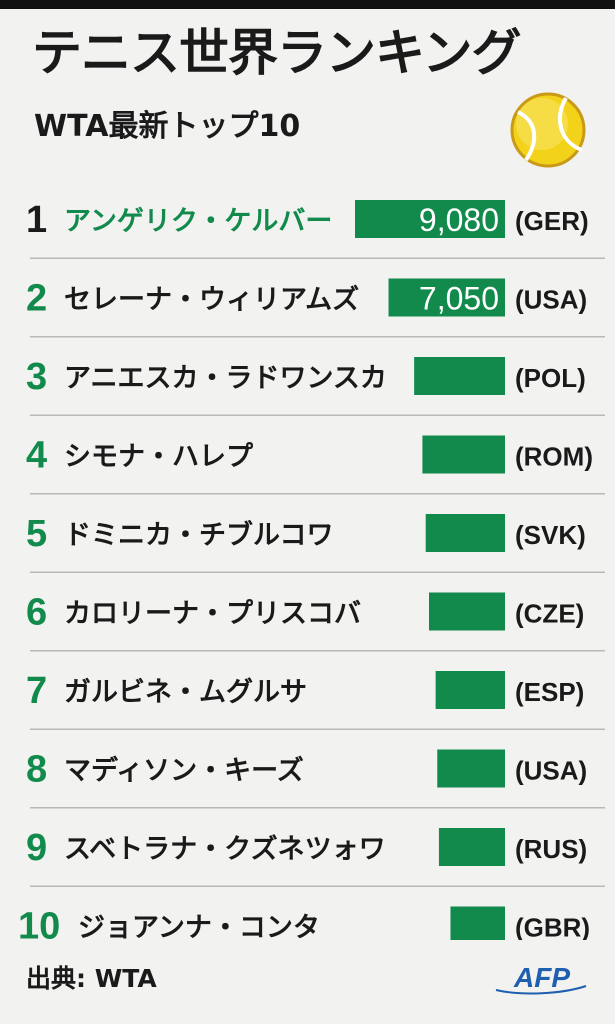  What do you see at coordinates (550, 378) in the screenshot?
I see `country-code: (POL)` at bounding box center [550, 378].